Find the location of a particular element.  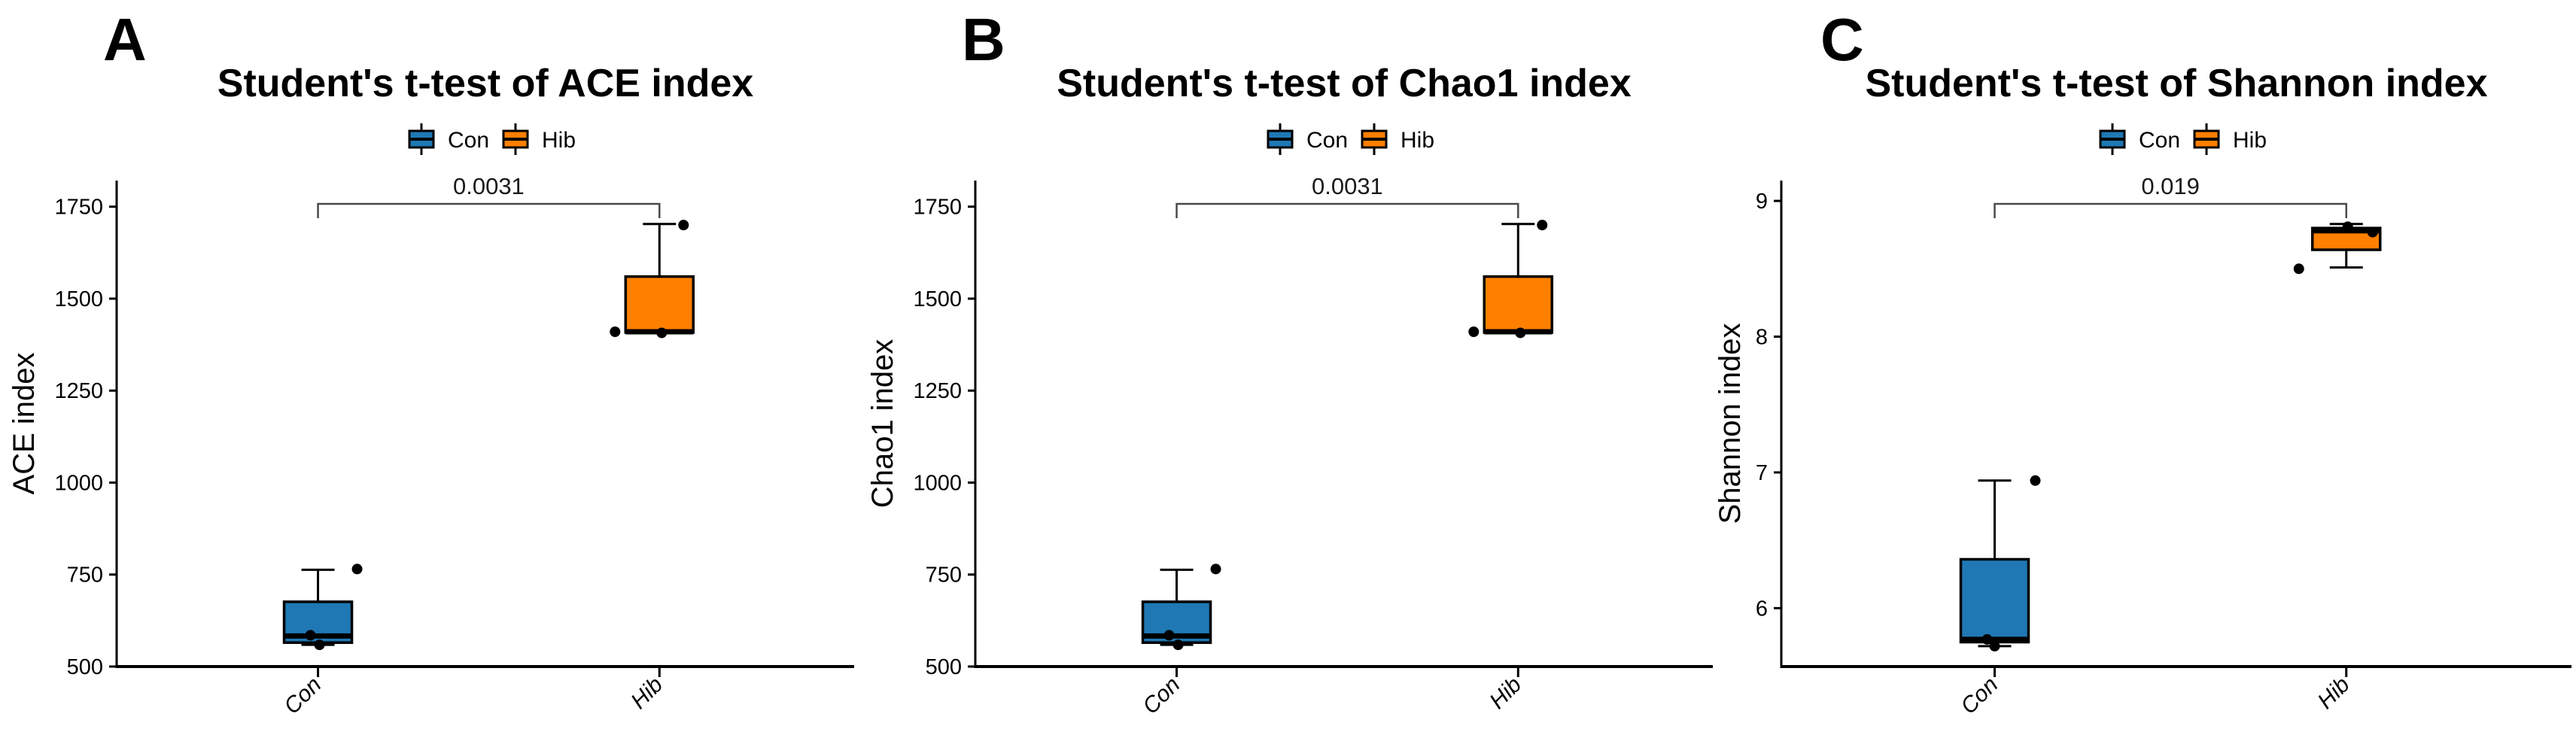

y-tick-label: 9 is located at coordinates (1762, 202).